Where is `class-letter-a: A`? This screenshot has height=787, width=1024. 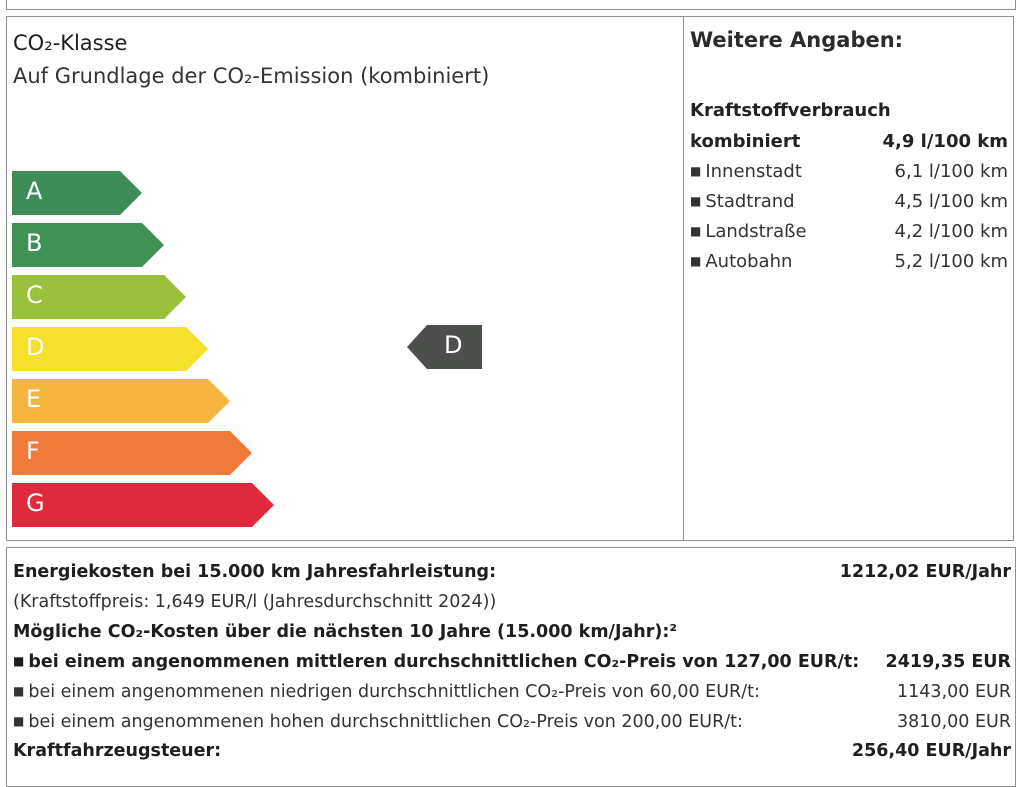 class-letter-a: A is located at coordinates (34, 191).